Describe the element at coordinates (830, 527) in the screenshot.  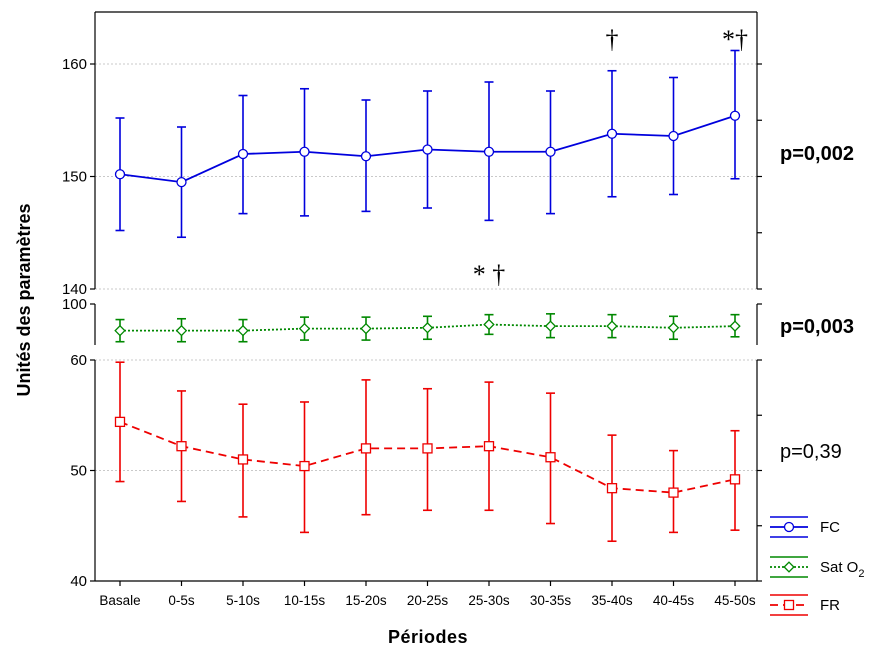
I see `legend-label-0: FC` at that location.